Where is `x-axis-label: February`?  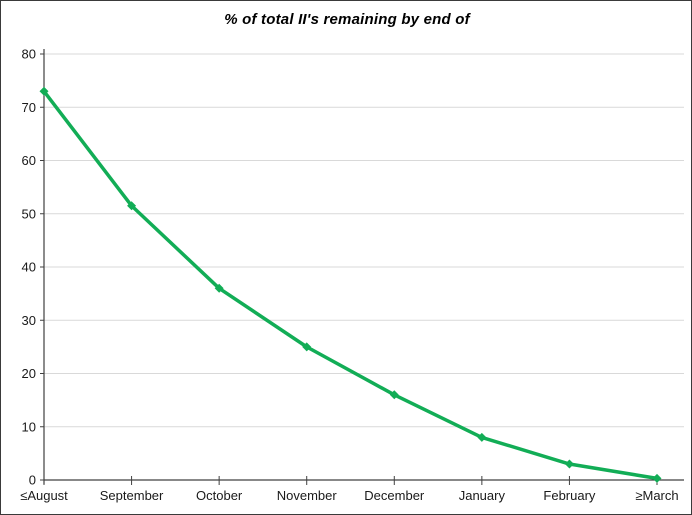 x-axis-label: February is located at coordinates (569, 495).